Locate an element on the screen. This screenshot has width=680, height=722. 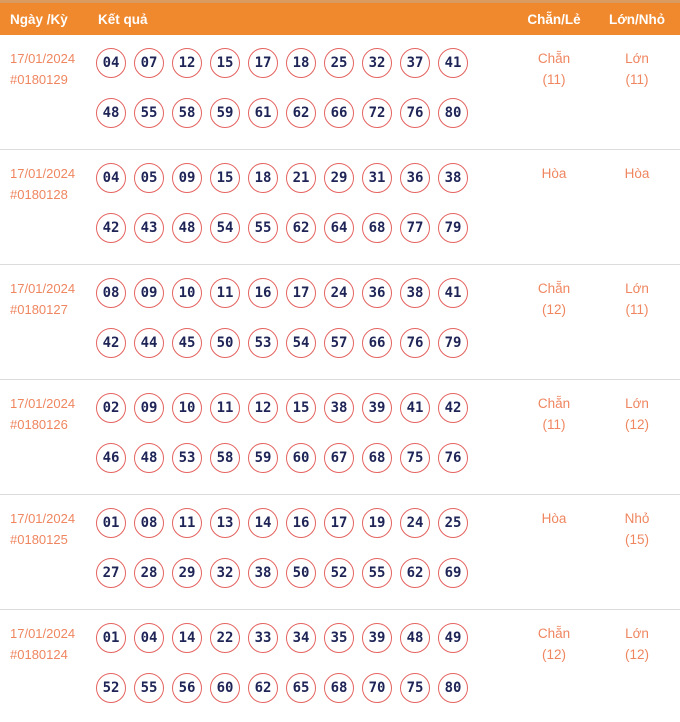
lottery-ball: 07 is located at coordinates (149, 63).